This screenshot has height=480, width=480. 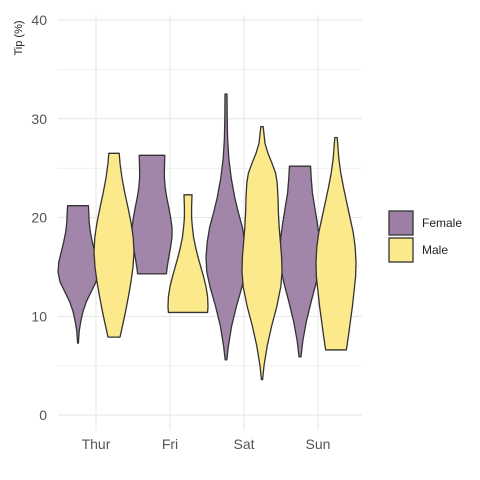 I want to click on violin-male-sun, so click(x=336, y=243).